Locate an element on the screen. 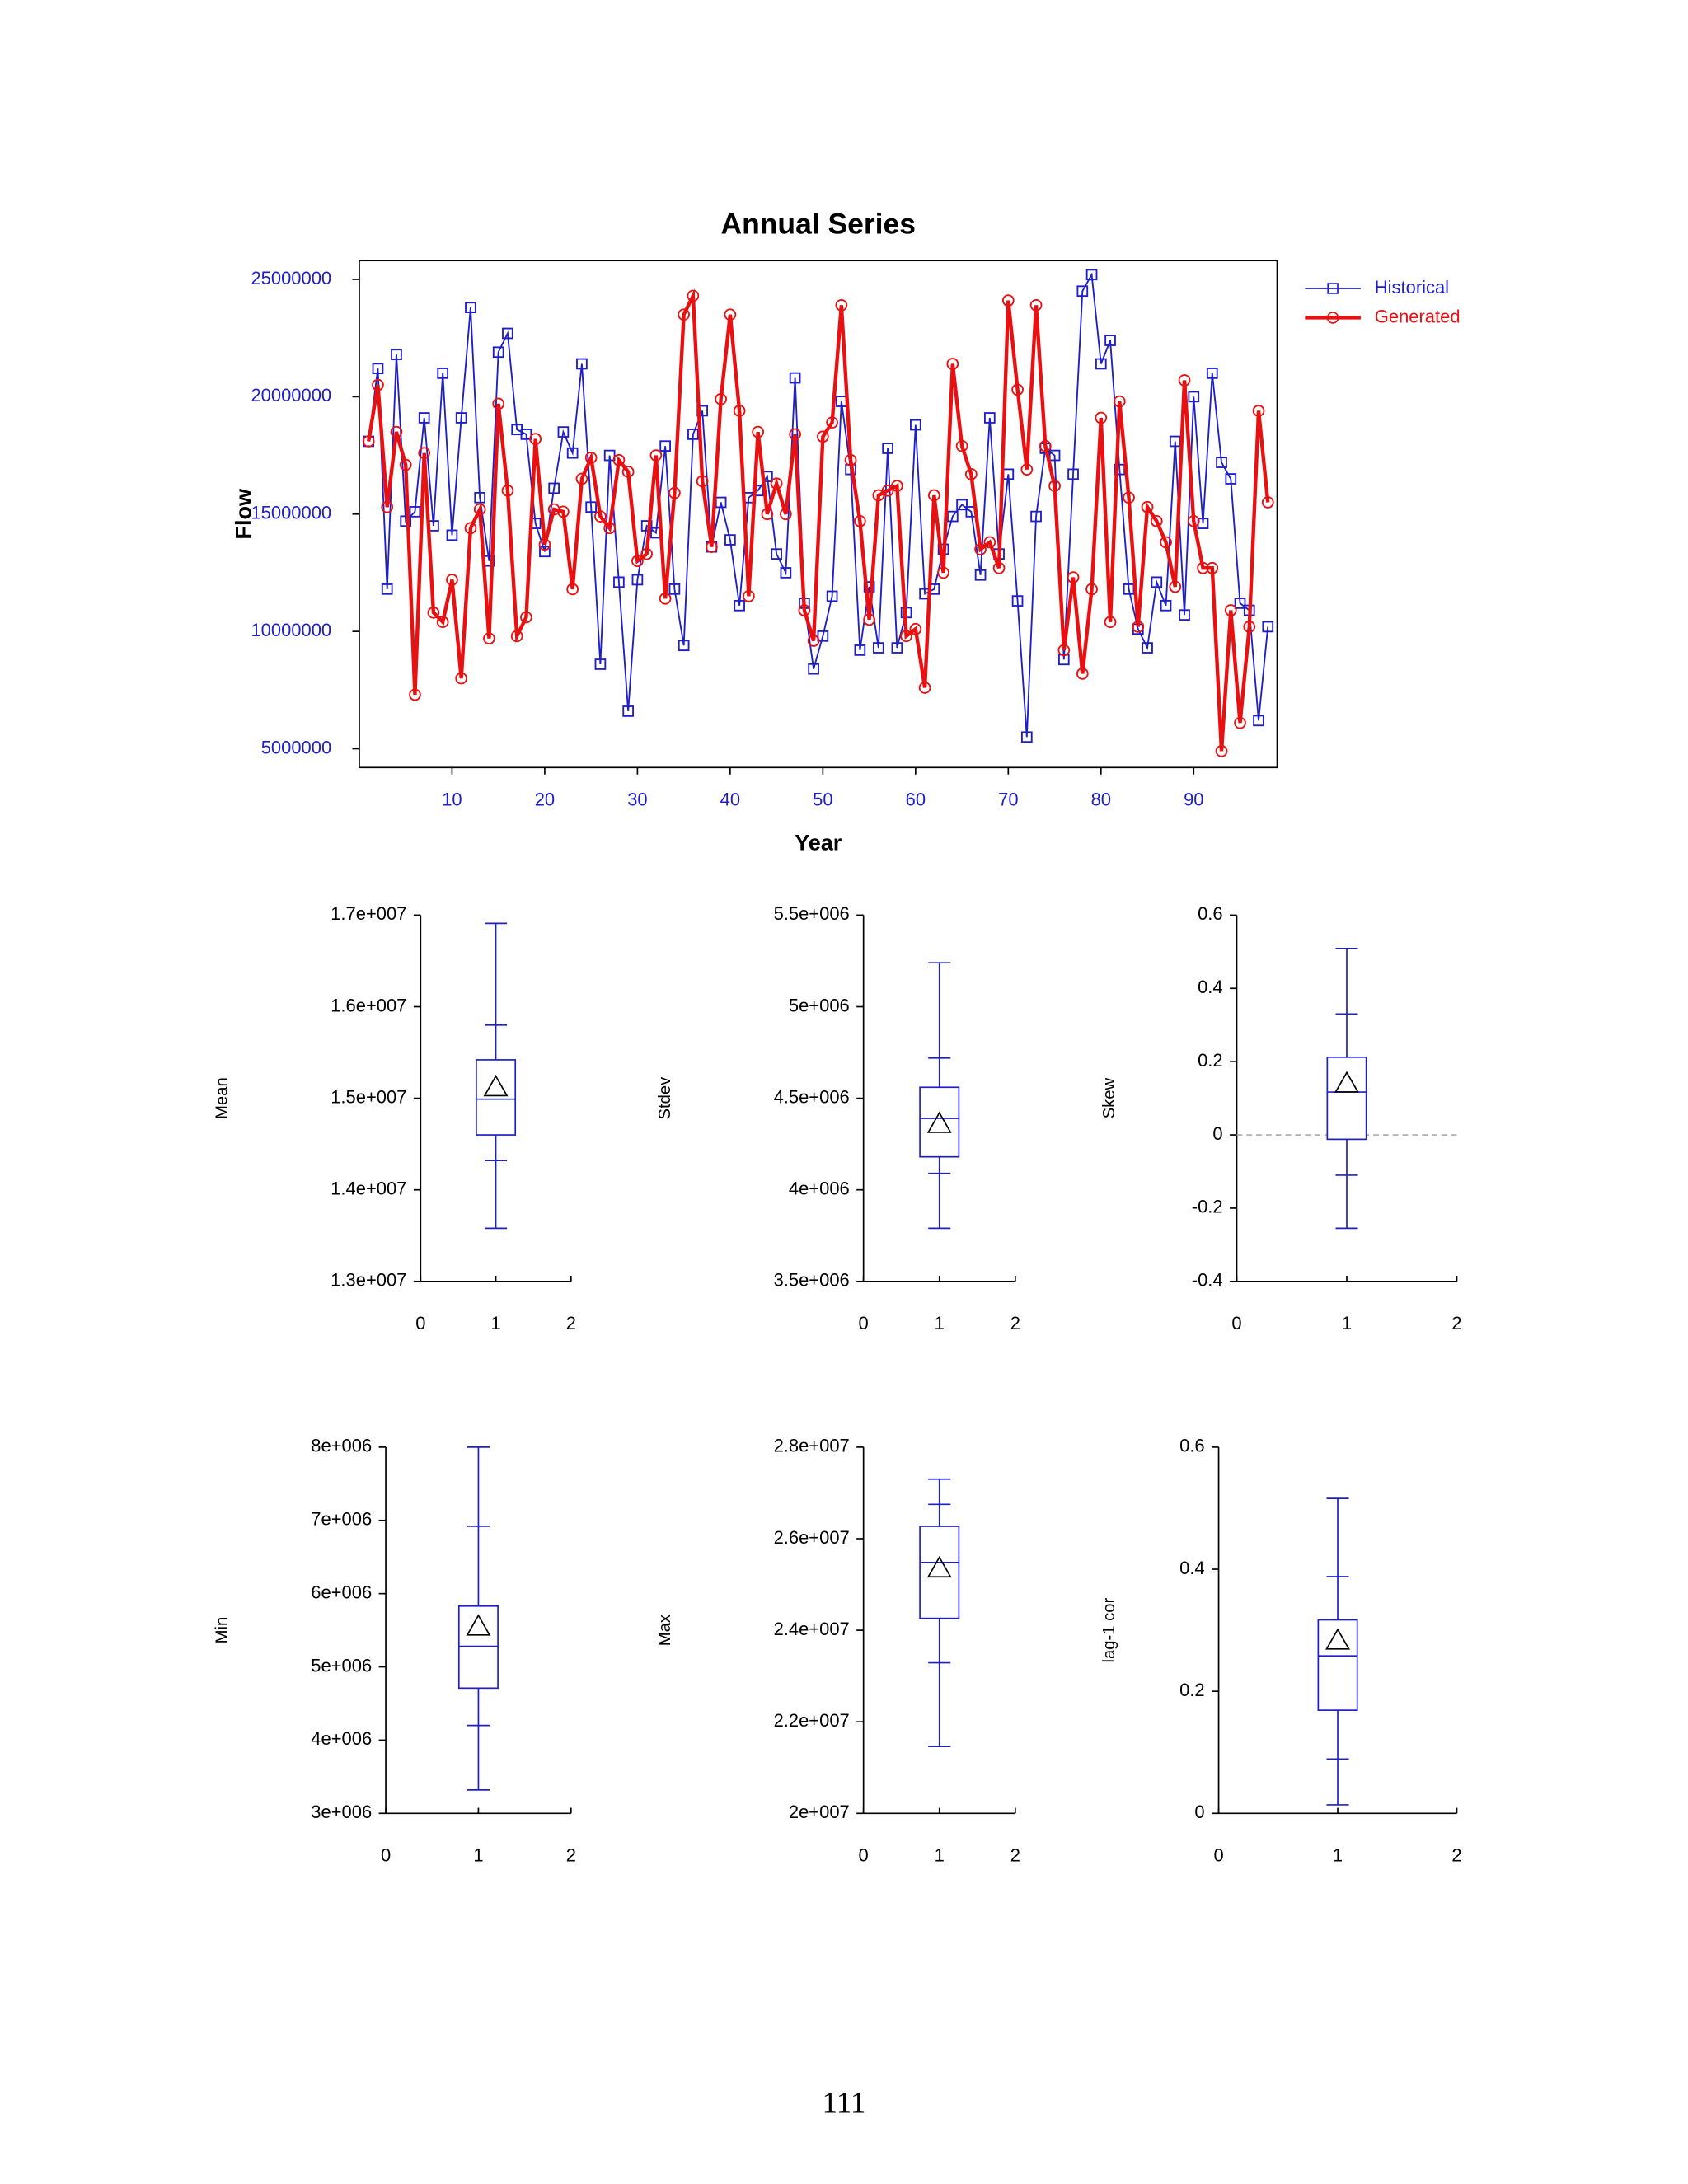  y-tick-label: -0.2 is located at coordinates (1207, 1207).